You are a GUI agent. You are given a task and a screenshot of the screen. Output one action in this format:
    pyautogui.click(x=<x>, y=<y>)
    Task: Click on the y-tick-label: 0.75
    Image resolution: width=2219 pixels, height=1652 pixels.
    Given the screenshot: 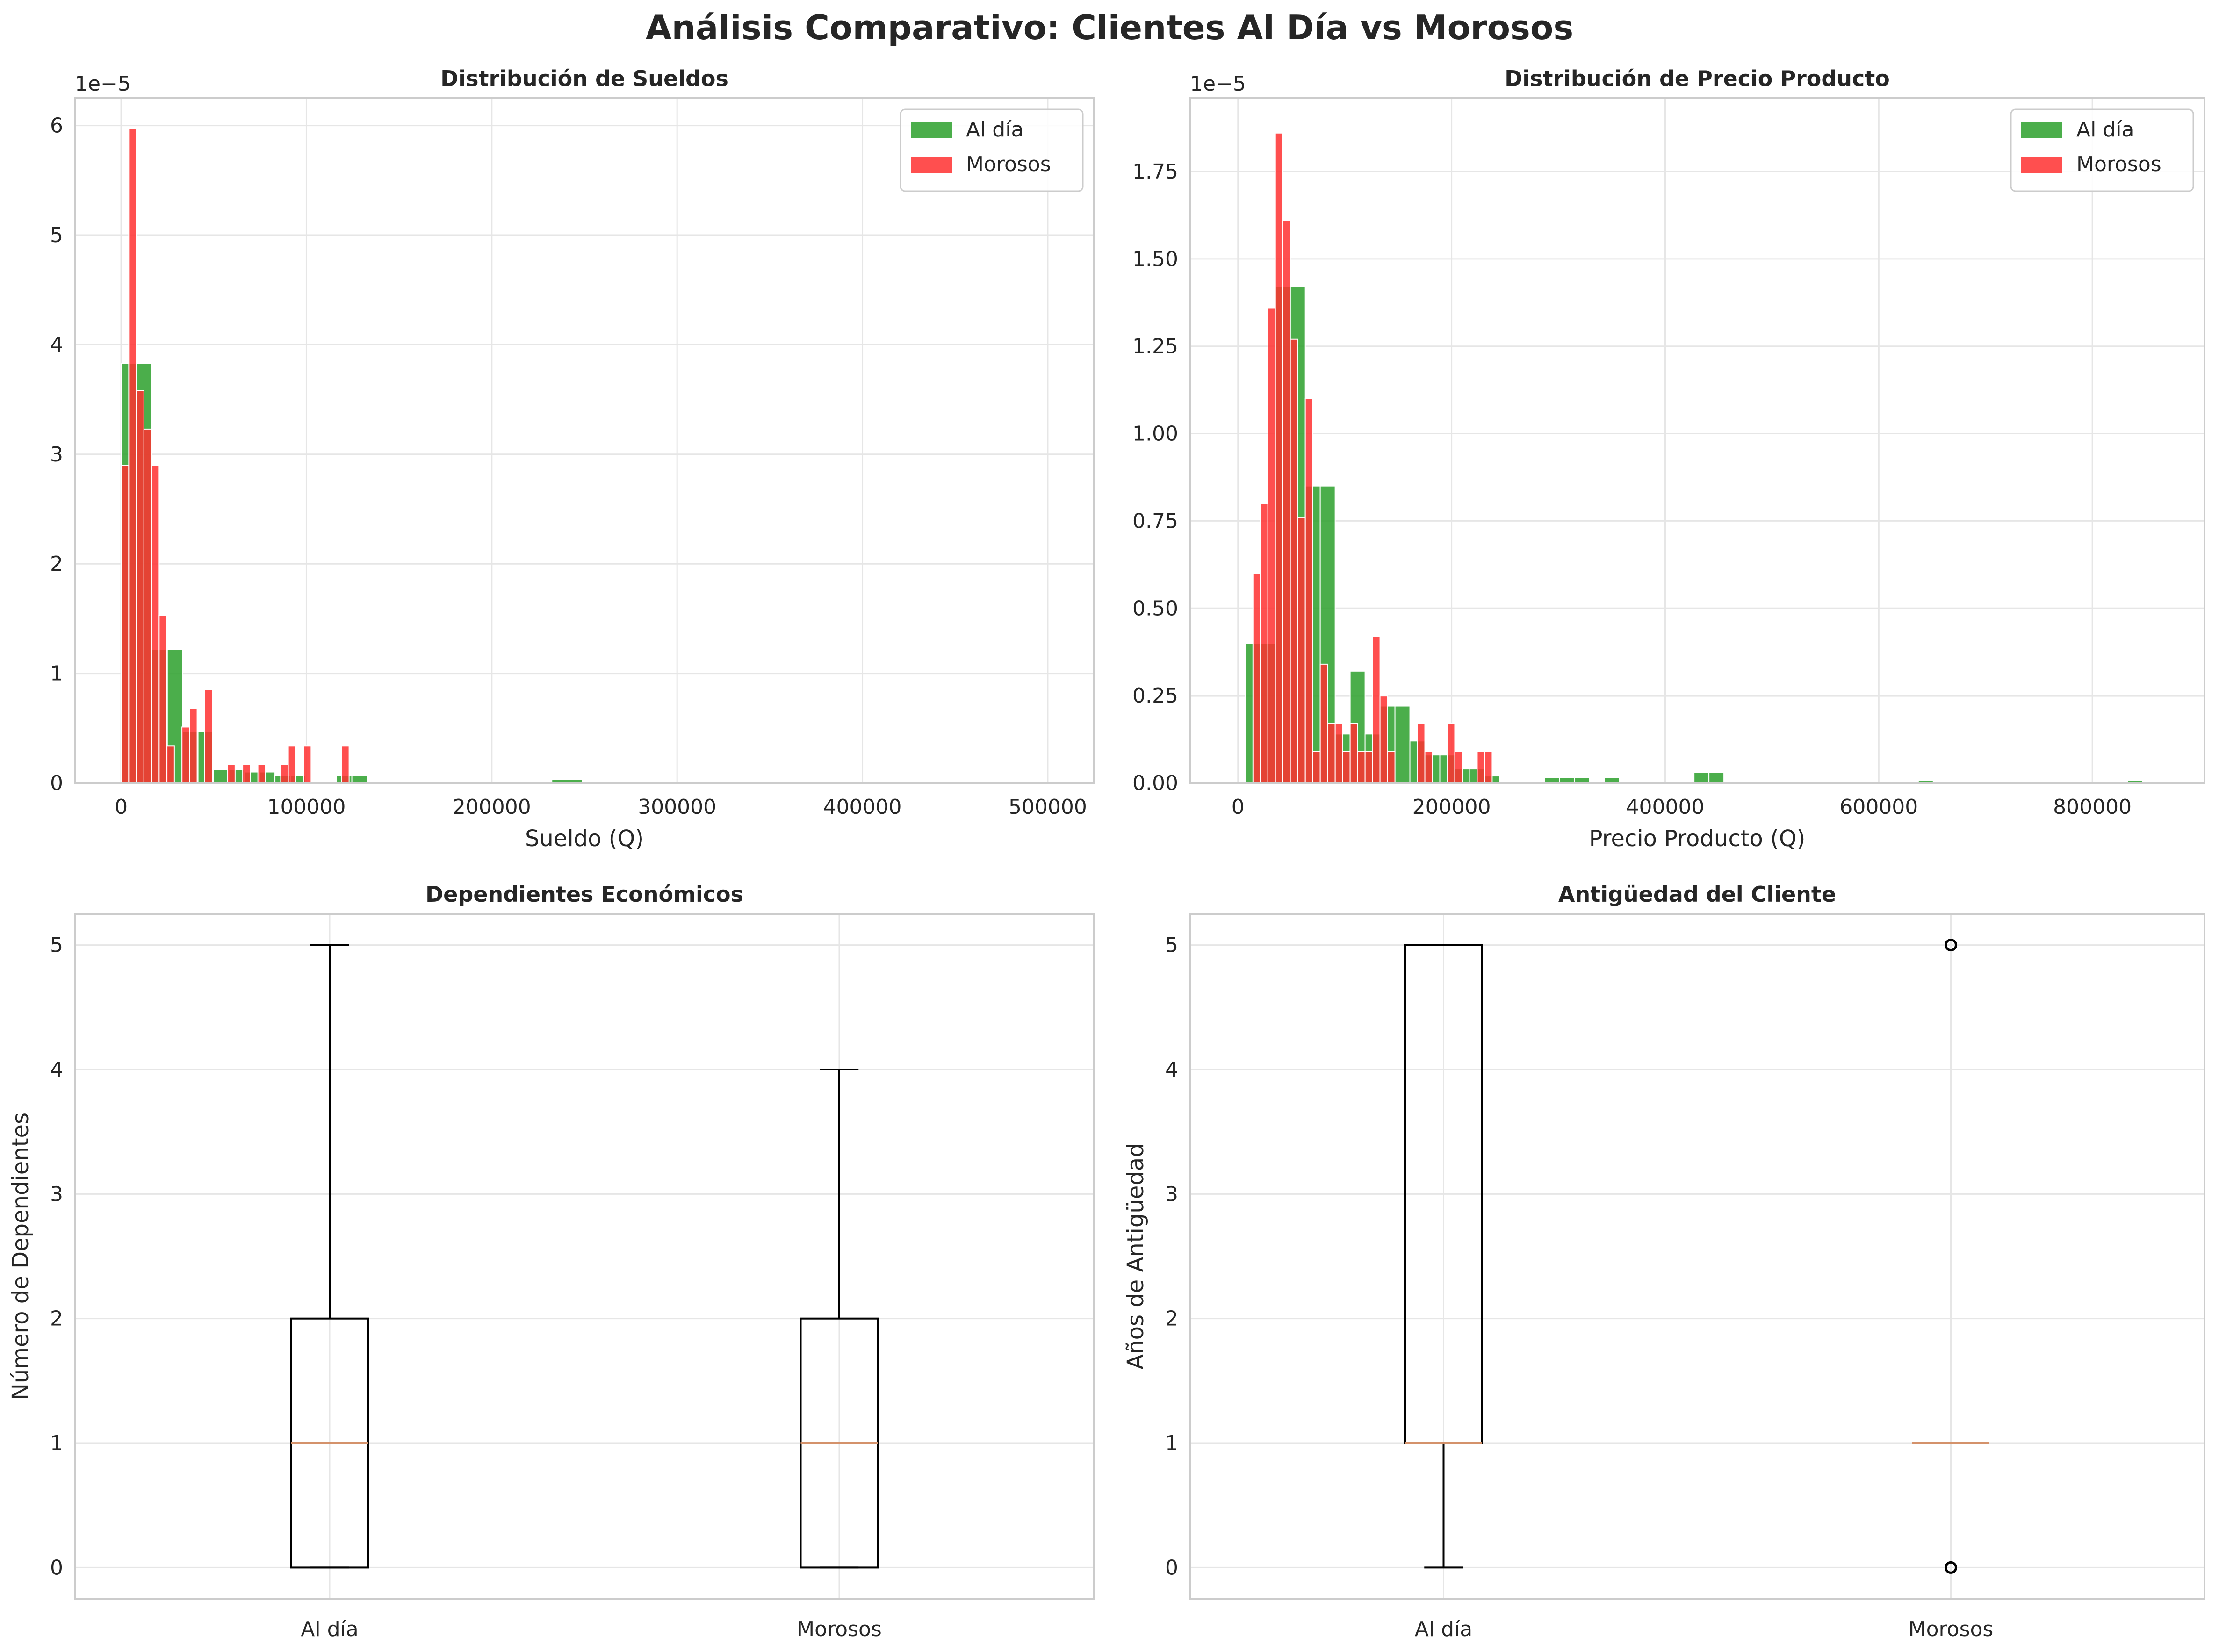 What is the action you would take?
    pyautogui.click(x=1155, y=521)
    